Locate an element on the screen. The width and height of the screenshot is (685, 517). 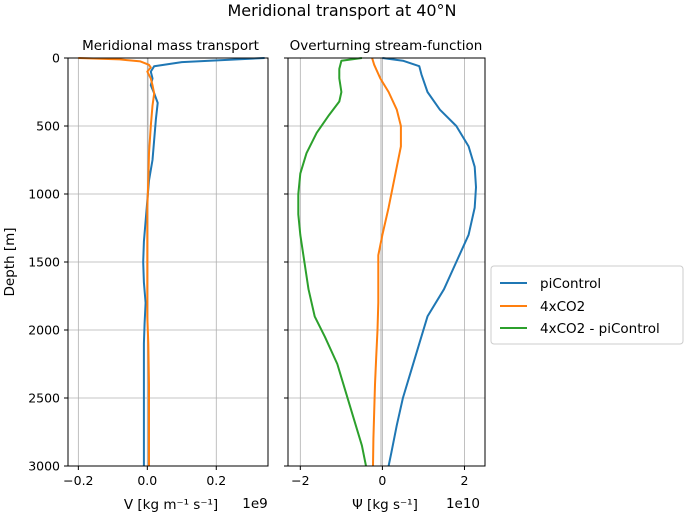
stream-function-x-tick-label: 0 is located at coordinates (382, 480).